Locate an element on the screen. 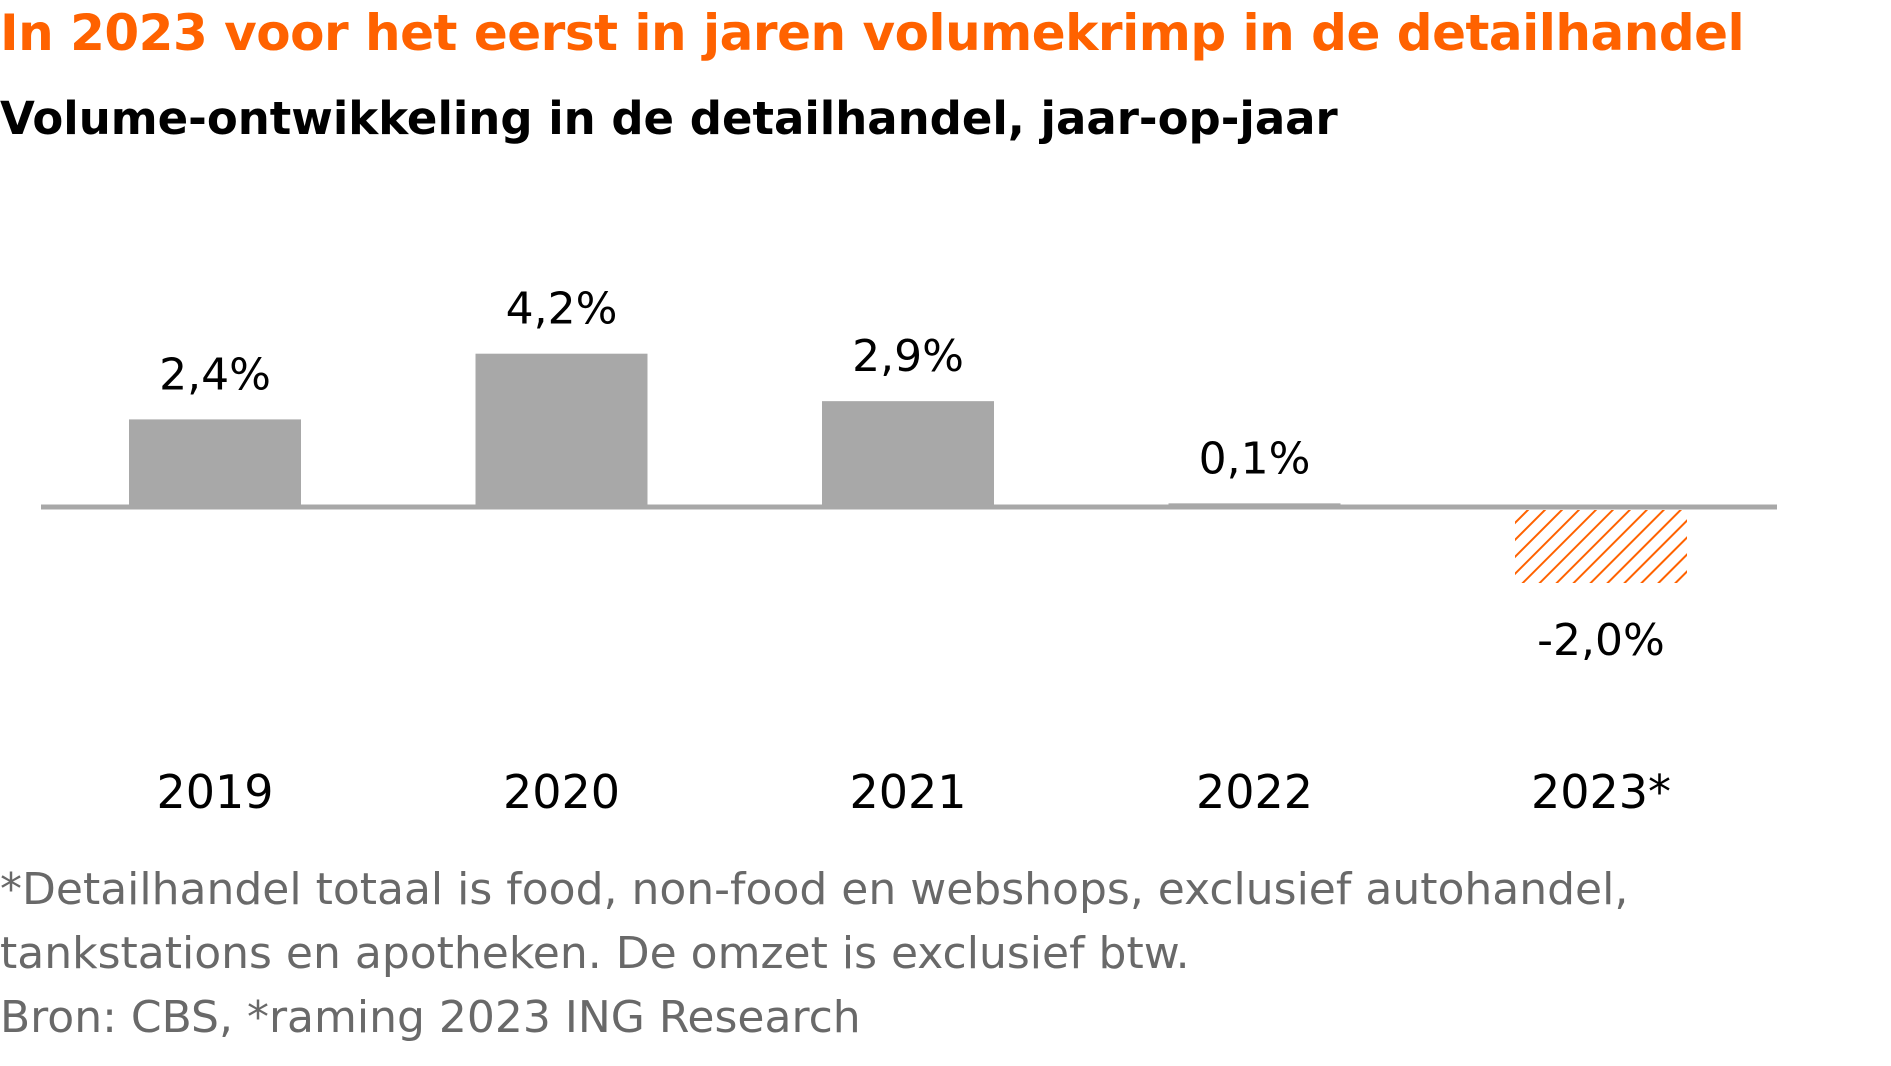 The height and width of the screenshot is (1066, 1891). value-label-2023: -2,0% is located at coordinates (1601, 640).